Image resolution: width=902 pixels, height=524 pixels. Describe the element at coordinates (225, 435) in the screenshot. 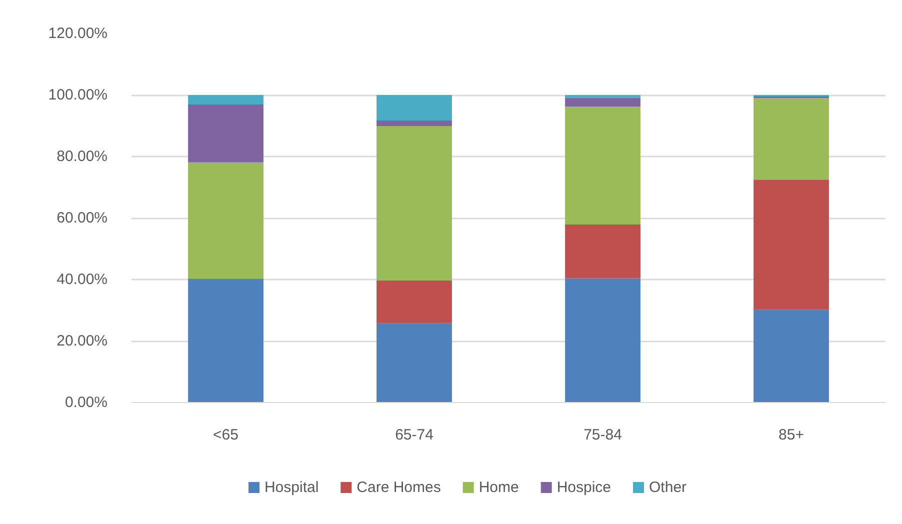

I see `x-tick-label: <65` at that location.